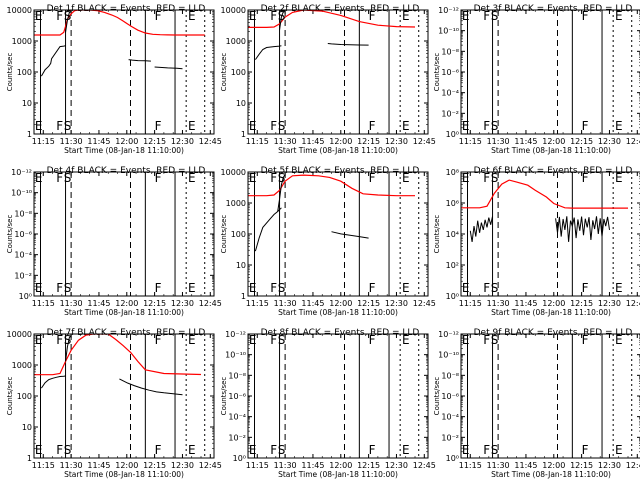 This screenshot has height=480, width=640. What do you see at coordinates (553, 9) in the screenshot?
I see `chart-title: Det 3f BLACK = Events, RED = LLD` at bounding box center [553, 9].